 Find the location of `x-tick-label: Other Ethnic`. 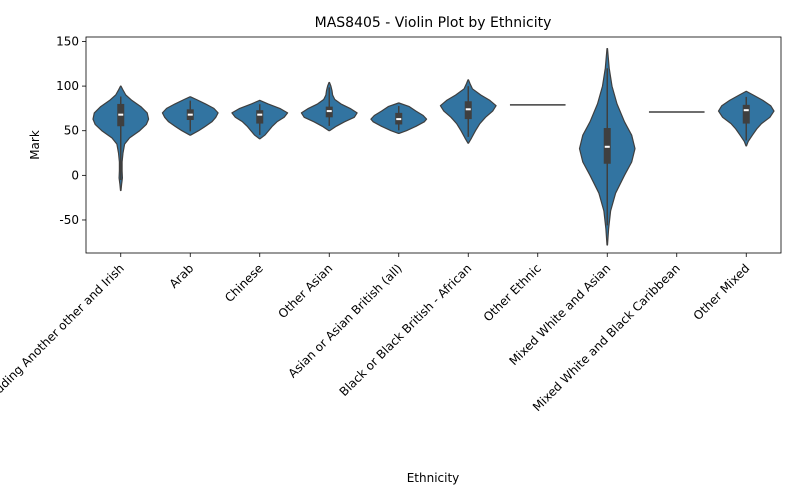

x-tick-label: Other Ethnic is located at coordinates (512, 292).